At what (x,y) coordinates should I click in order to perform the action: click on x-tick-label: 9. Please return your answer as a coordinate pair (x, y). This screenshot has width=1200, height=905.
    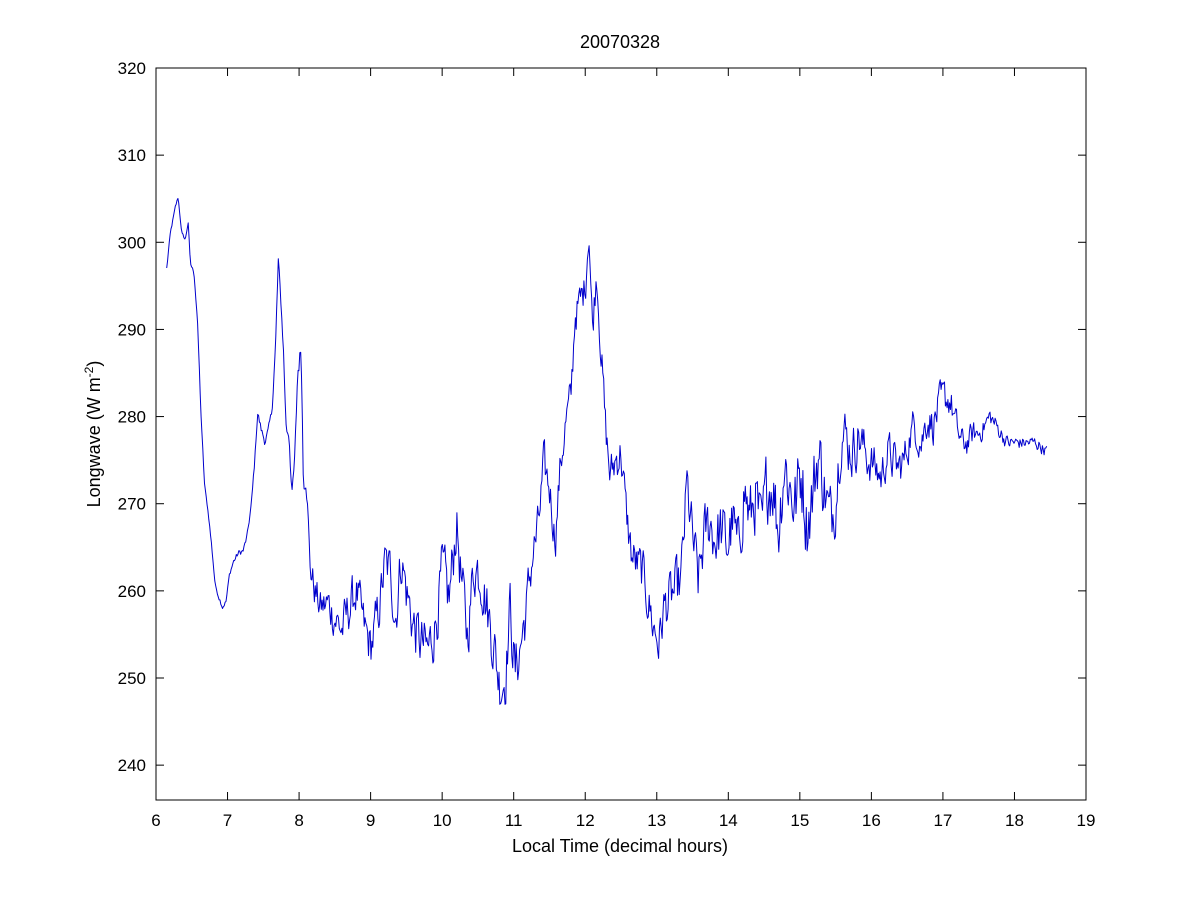
    Looking at the image, I should click on (370, 820).